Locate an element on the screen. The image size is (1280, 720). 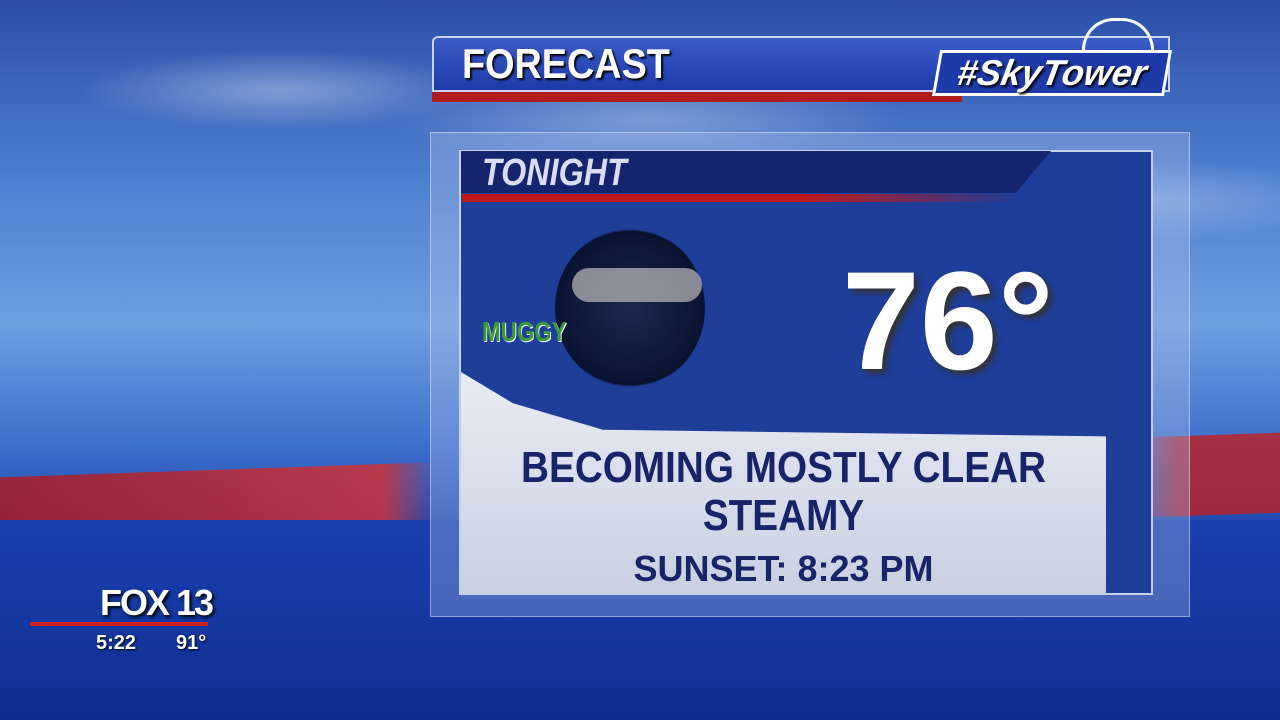
forecast-temperature: 76° is located at coordinates (948, 320).